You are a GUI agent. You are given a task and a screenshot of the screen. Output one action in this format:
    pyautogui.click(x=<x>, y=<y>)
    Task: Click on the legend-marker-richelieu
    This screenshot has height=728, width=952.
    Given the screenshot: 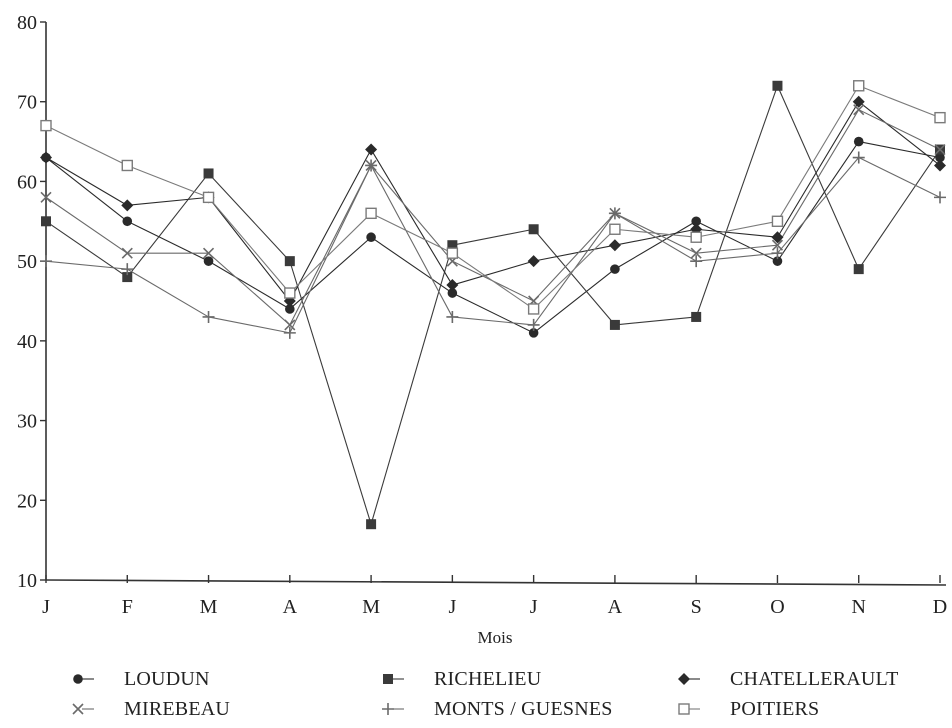 What is the action you would take?
    pyautogui.click(x=388, y=679)
    